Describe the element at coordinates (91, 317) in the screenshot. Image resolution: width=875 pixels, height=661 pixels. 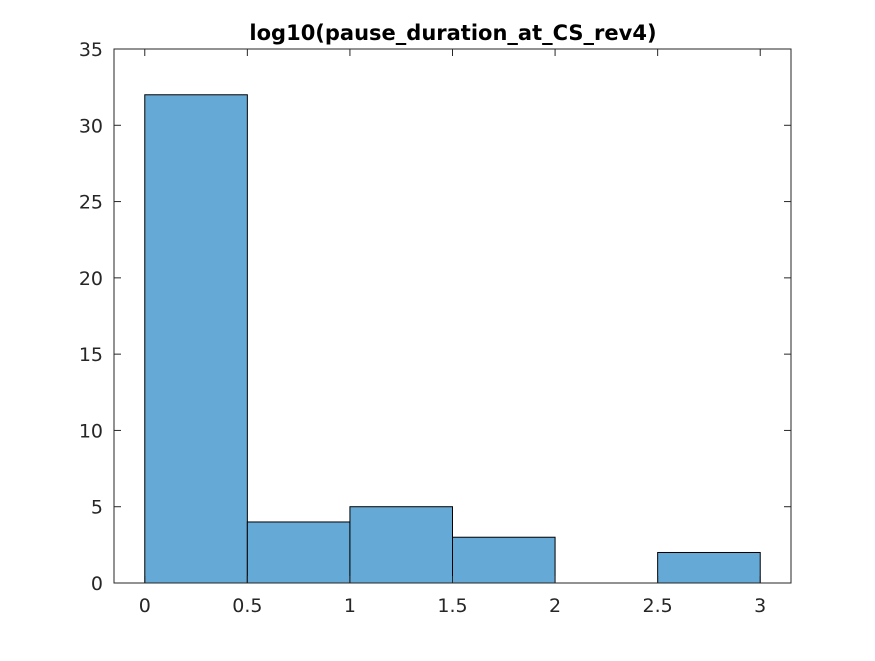
I see `y-tick-labels: 0 5 10 15 20 25 30 35` at that location.